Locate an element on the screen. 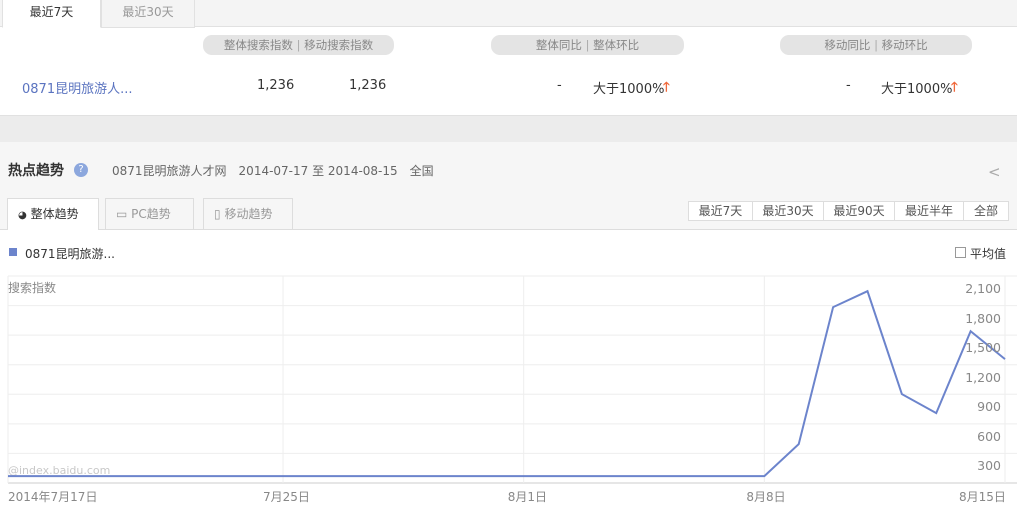  y-tick-label: 1,200 is located at coordinates (971, 377).